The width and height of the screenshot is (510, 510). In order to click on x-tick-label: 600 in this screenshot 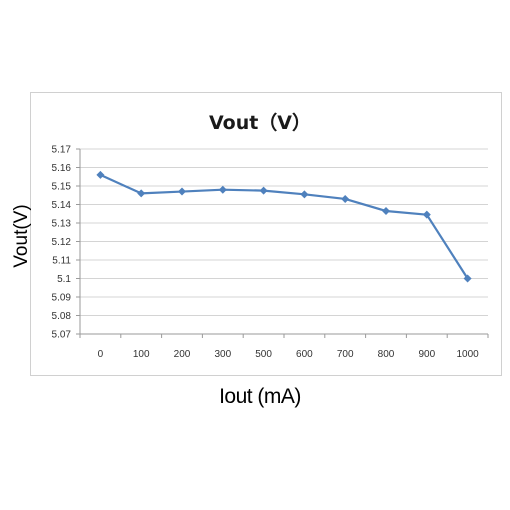, I will do `click(304, 354)`.